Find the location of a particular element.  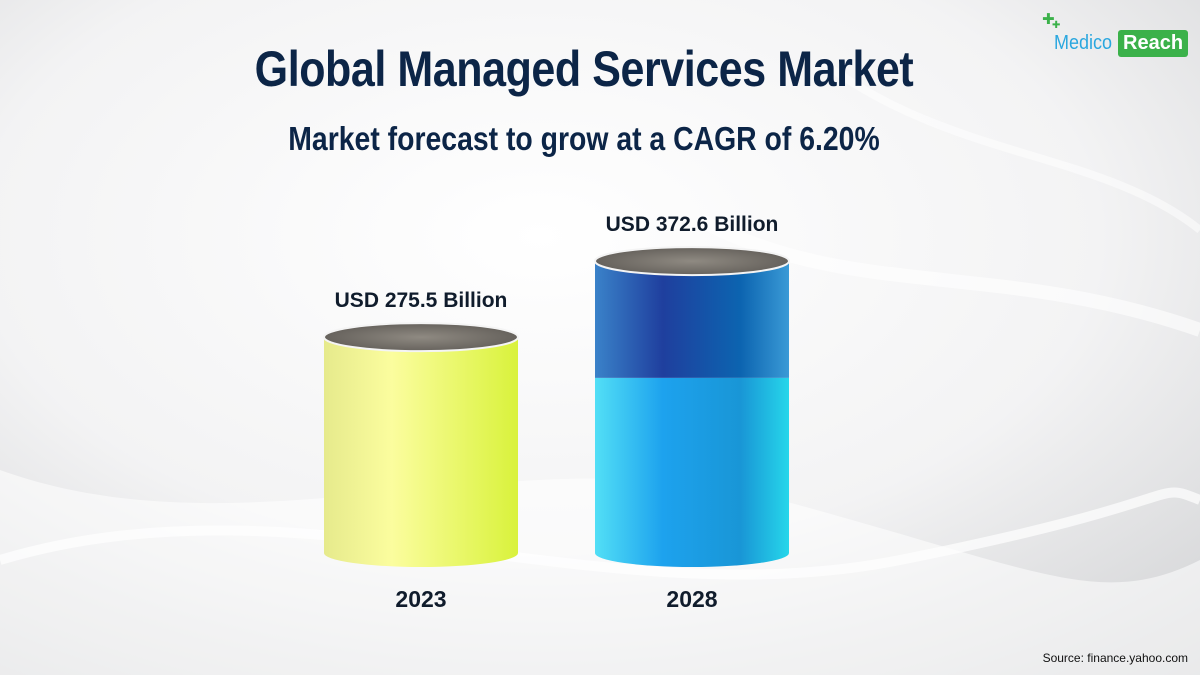

medicoreach-logo: ✚ ✚ Medico Reach is located at coordinates (1115, 37).